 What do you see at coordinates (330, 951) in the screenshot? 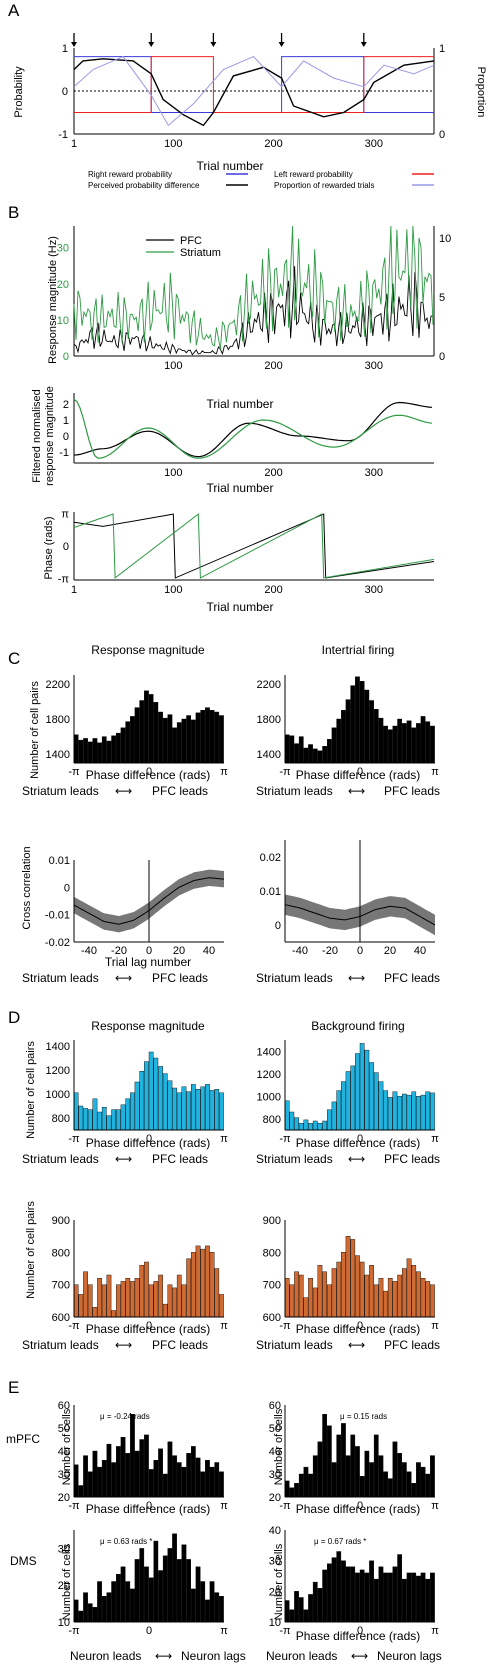
I see `panel-c-right-xcorr-xtick: -20` at bounding box center [330, 951].